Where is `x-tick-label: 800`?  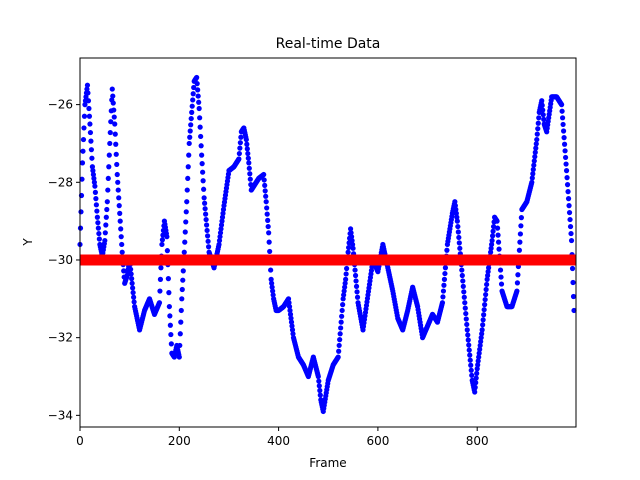 x-tick-label: 800 is located at coordinates (477, 441).